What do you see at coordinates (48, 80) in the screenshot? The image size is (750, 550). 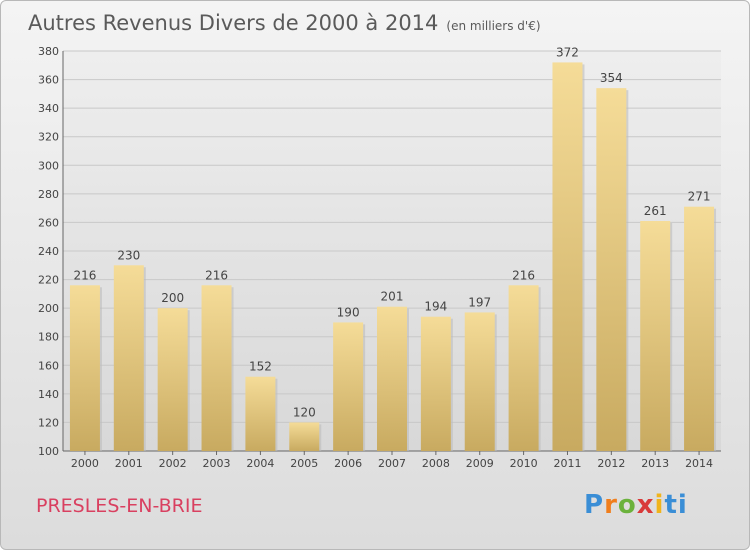 I see `y-tick-label: 360` at bounding box center [48, 80].